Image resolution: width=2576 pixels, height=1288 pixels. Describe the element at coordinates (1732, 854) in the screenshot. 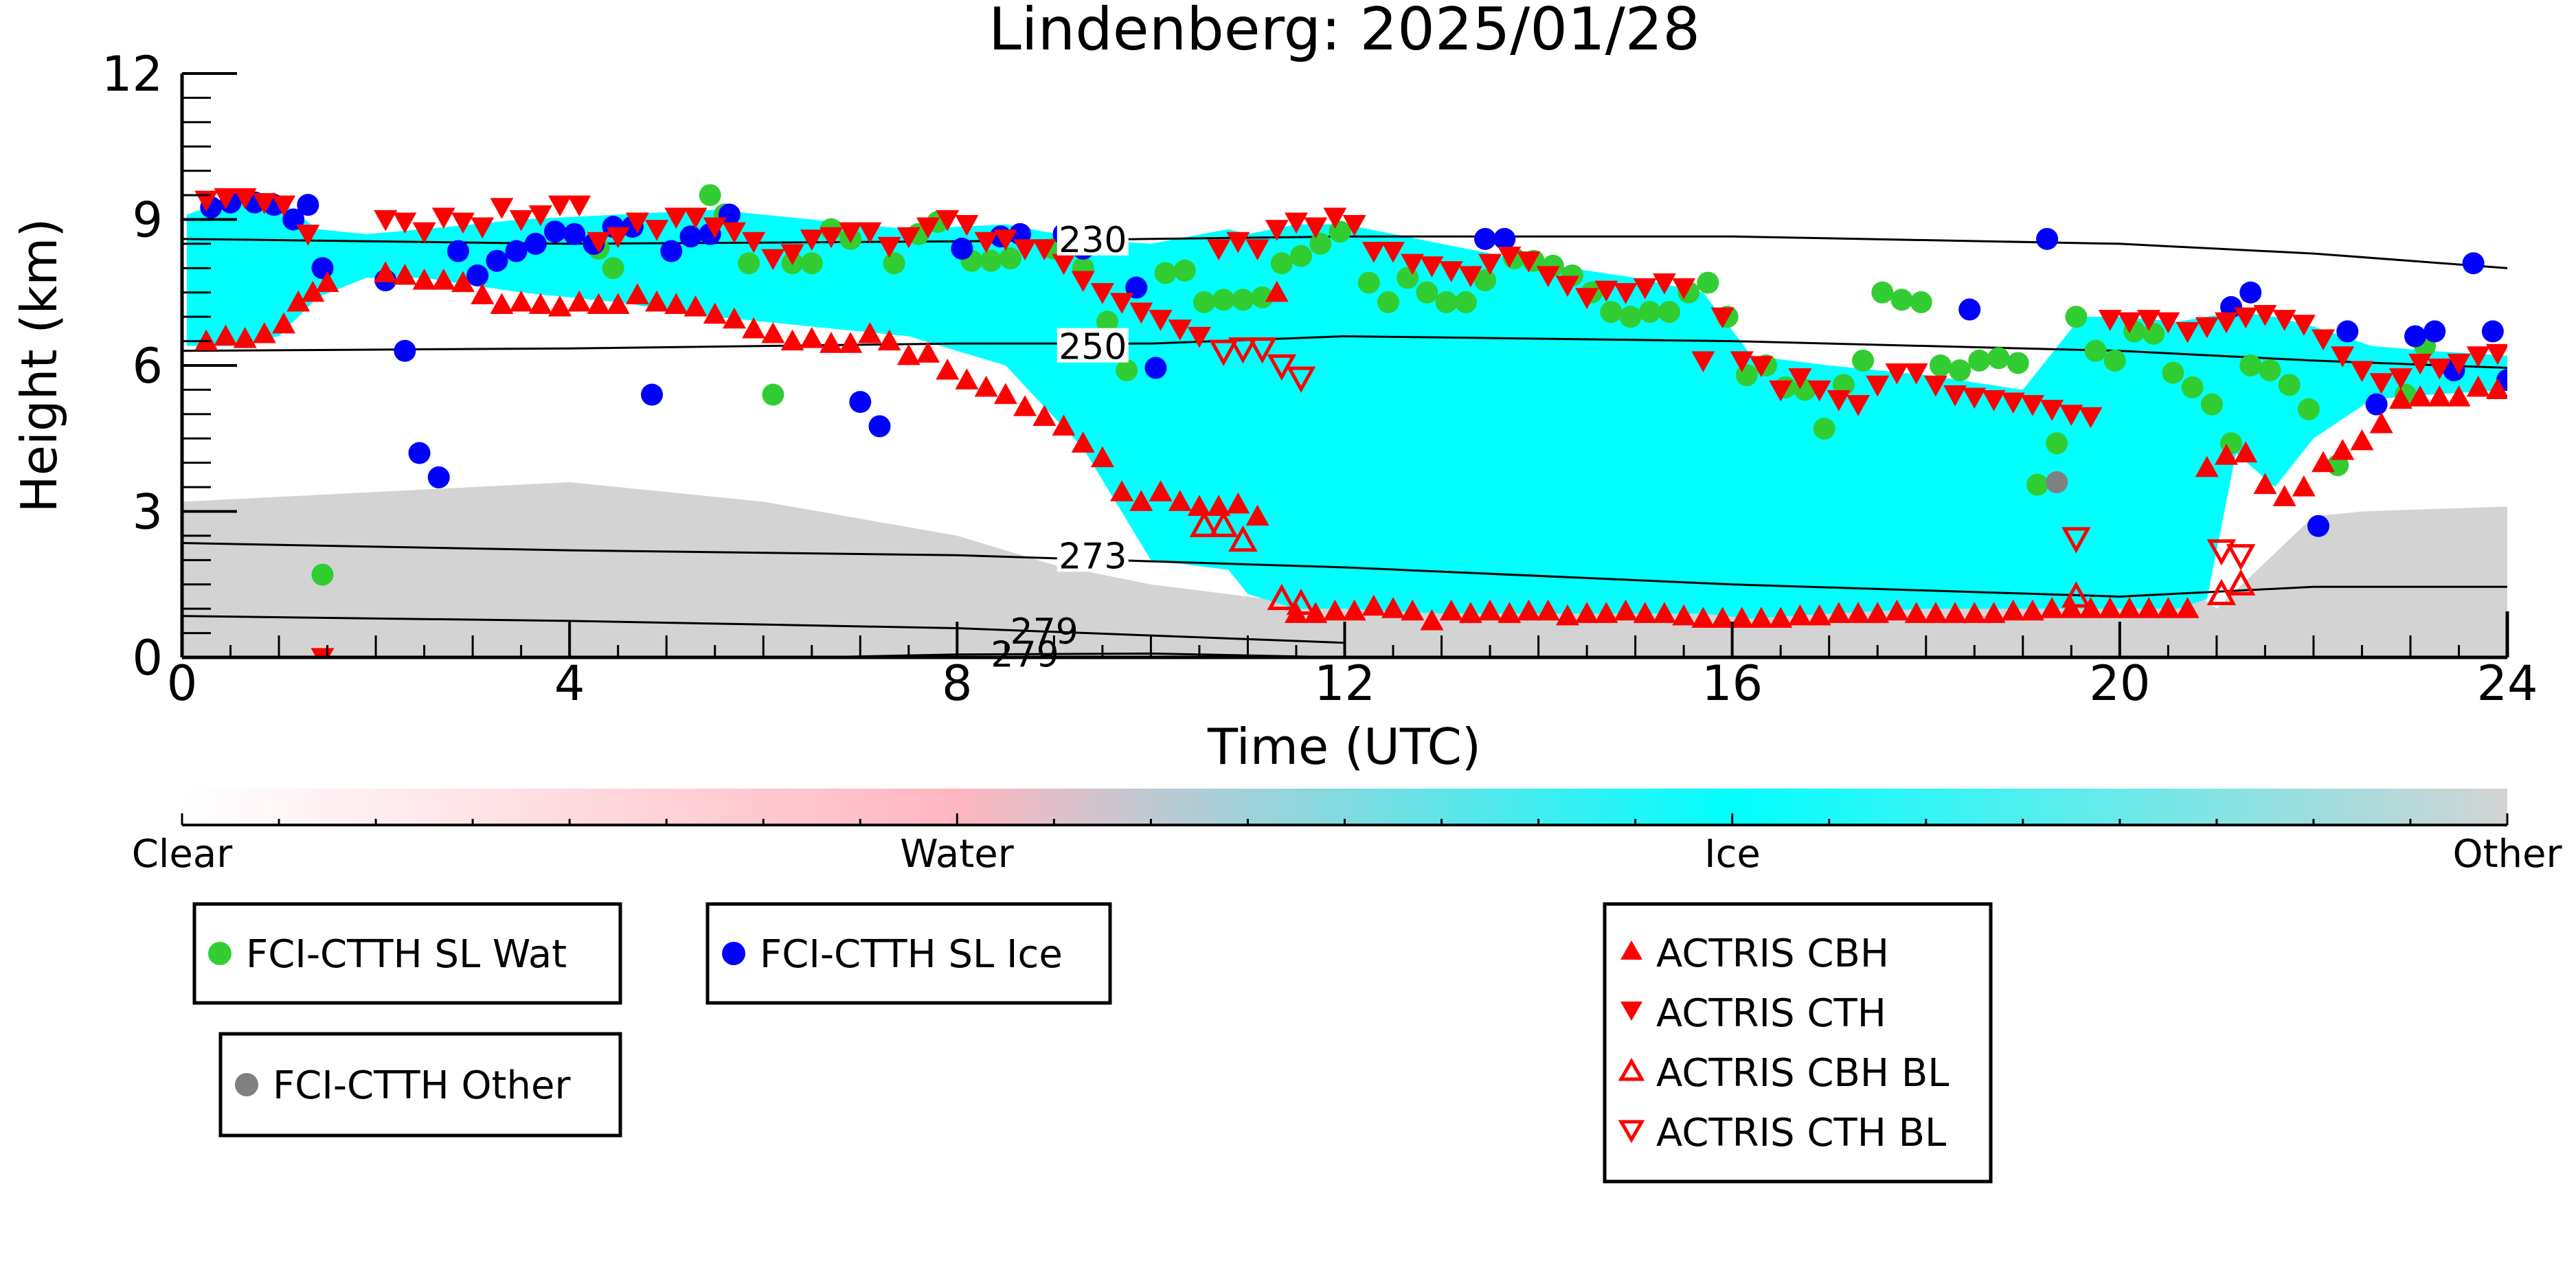

I see `colorbar-label-ice: Ice` at that location.